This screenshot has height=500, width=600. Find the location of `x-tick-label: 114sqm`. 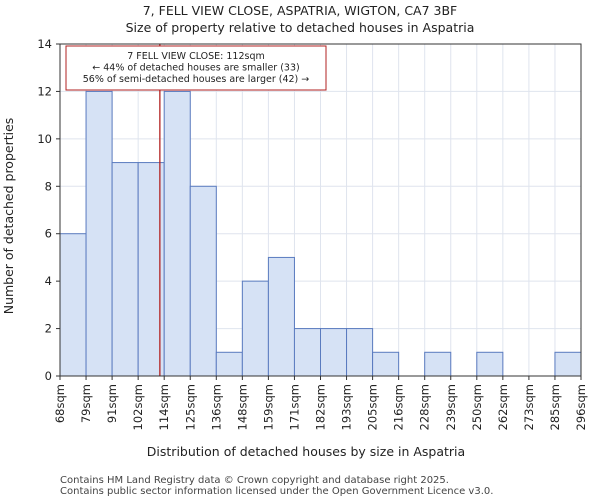

x-tick-label: 114sqm is located at coordinates (164, 407).